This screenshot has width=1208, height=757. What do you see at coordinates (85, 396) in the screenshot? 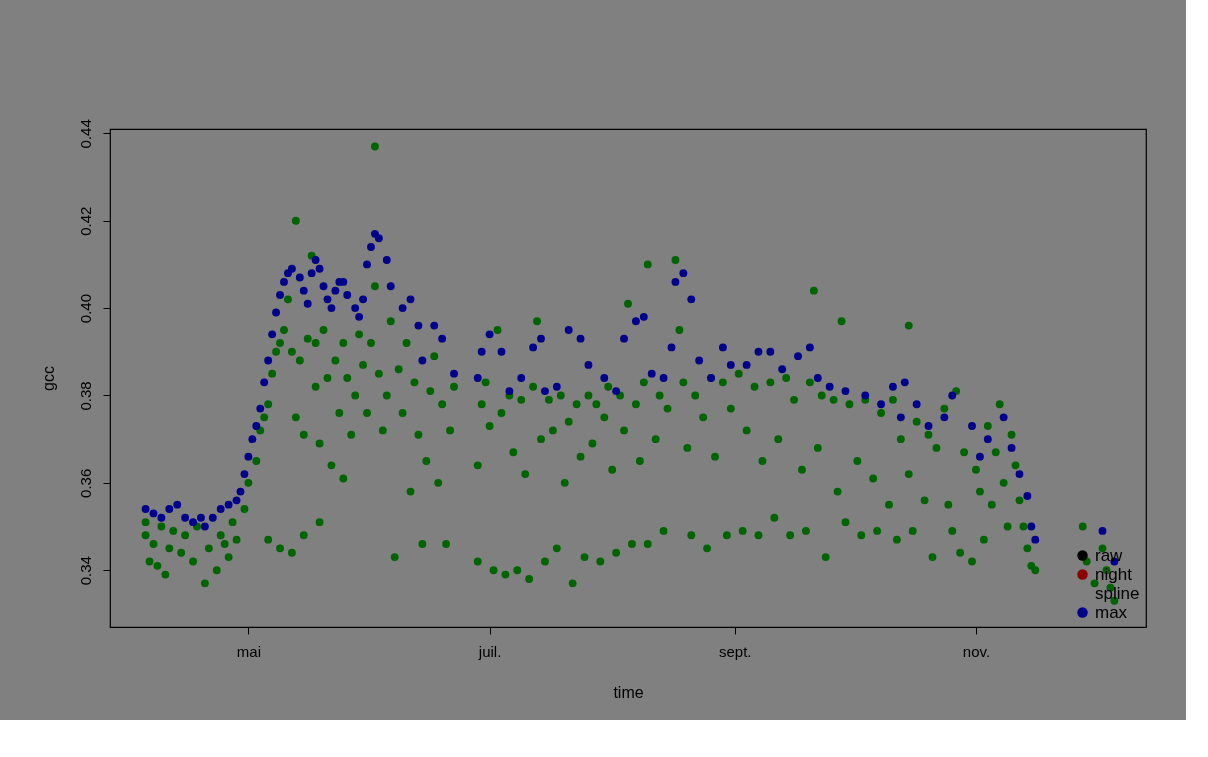
I see `y-tick-label: 0.38` at bounding box center [85, 396].